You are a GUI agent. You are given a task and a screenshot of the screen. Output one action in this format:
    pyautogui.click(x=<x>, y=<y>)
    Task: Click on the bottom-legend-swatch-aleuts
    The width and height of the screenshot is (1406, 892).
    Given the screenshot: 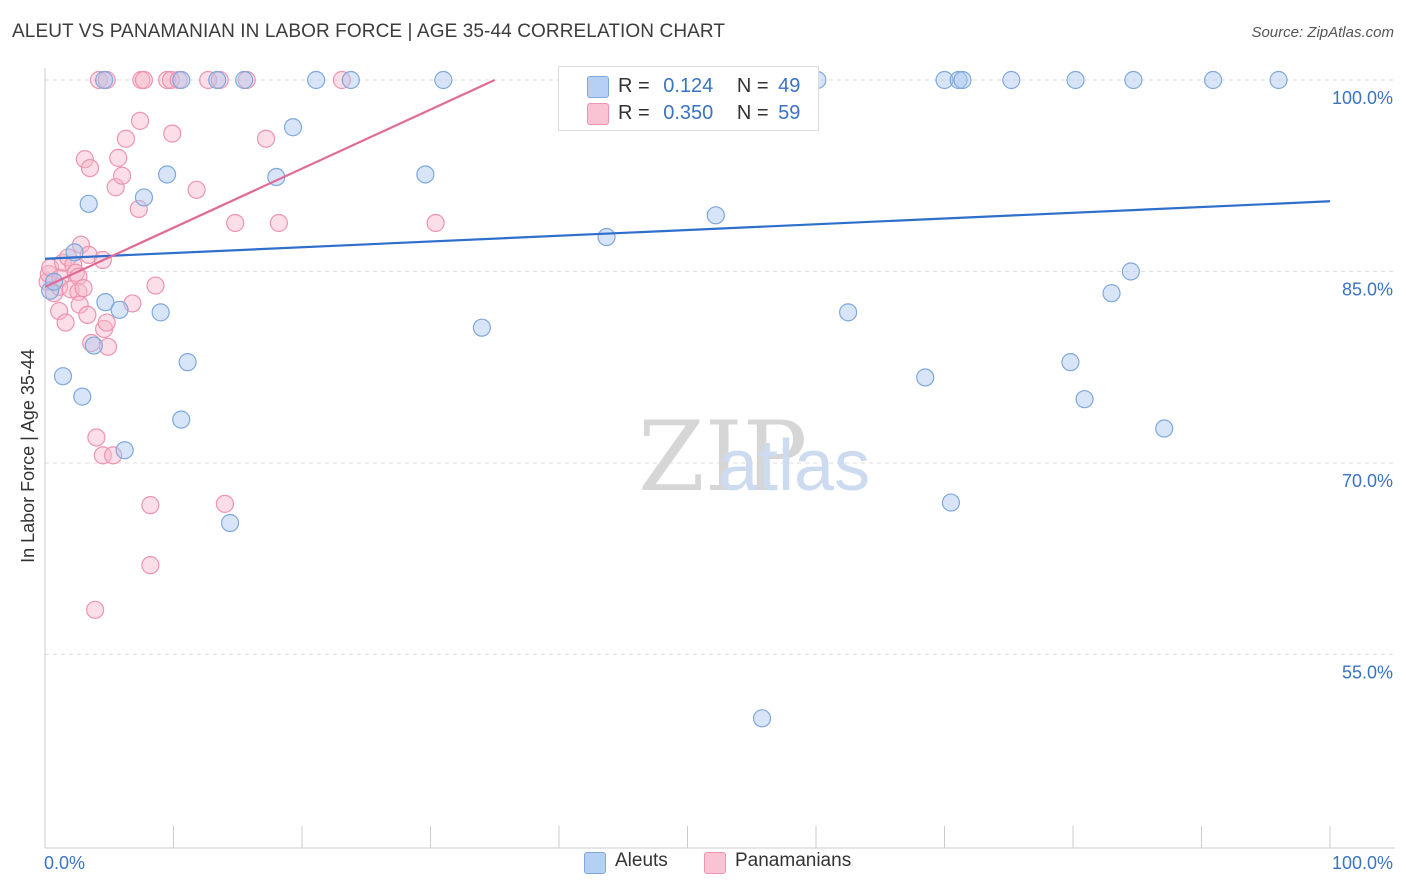 What is the action you would take?
    pyautogui.click(x=595, y=863)
    